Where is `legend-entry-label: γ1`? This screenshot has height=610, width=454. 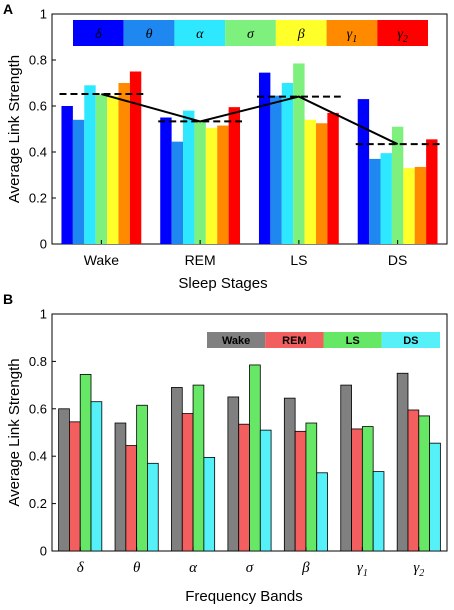 legend-entry-label: γ1 is located at coordinates (352, 36).